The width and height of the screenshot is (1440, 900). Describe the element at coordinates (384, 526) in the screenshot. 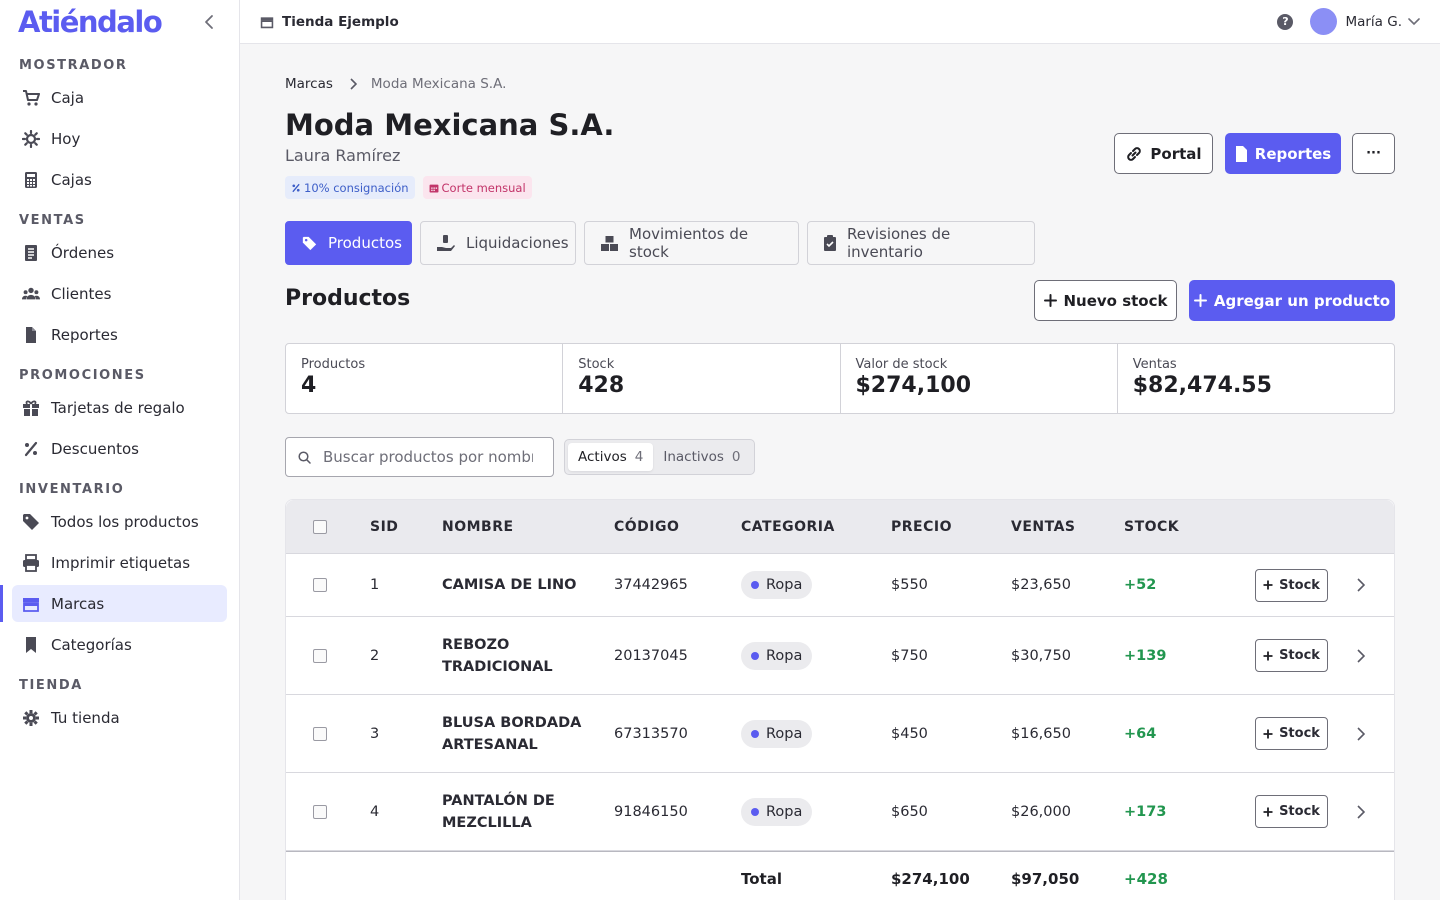

I see `column-header: SID` at that location.